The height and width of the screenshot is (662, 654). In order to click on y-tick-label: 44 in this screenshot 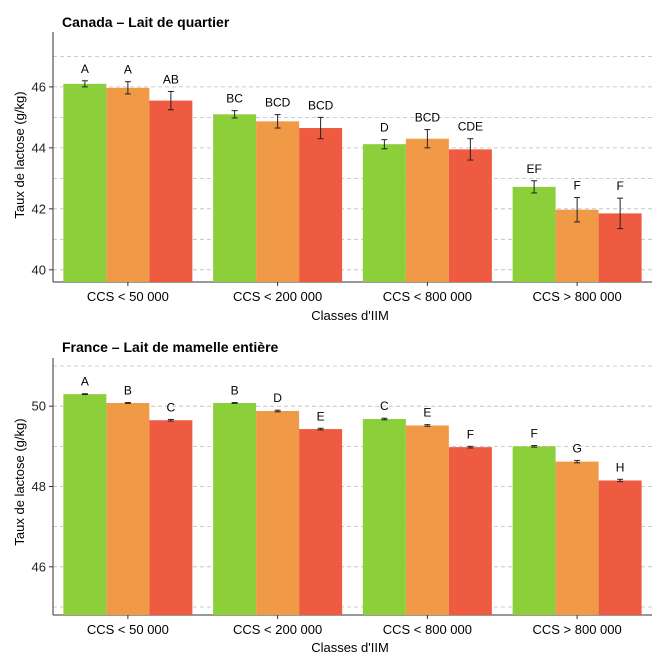, I will do `click(39, 147)`.